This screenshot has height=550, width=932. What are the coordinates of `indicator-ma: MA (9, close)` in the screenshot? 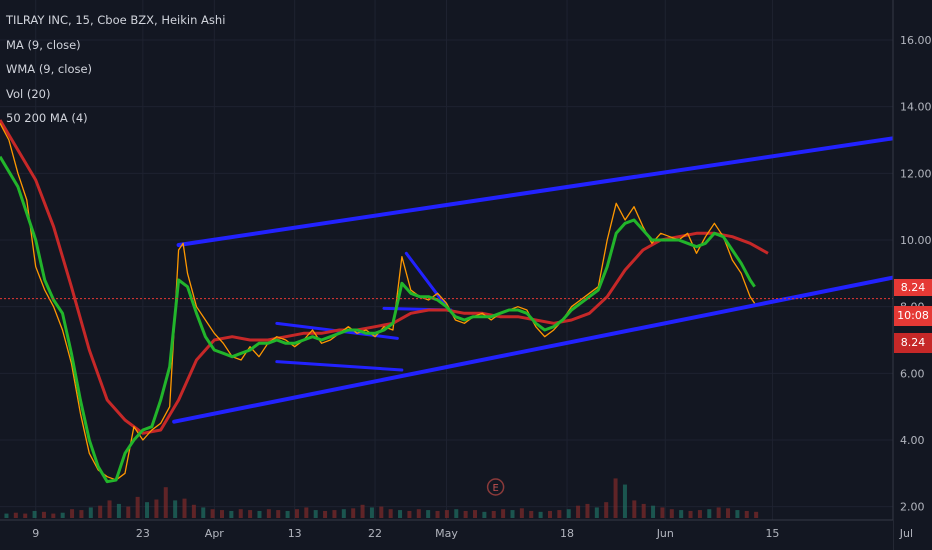 It's located at (43, 44).